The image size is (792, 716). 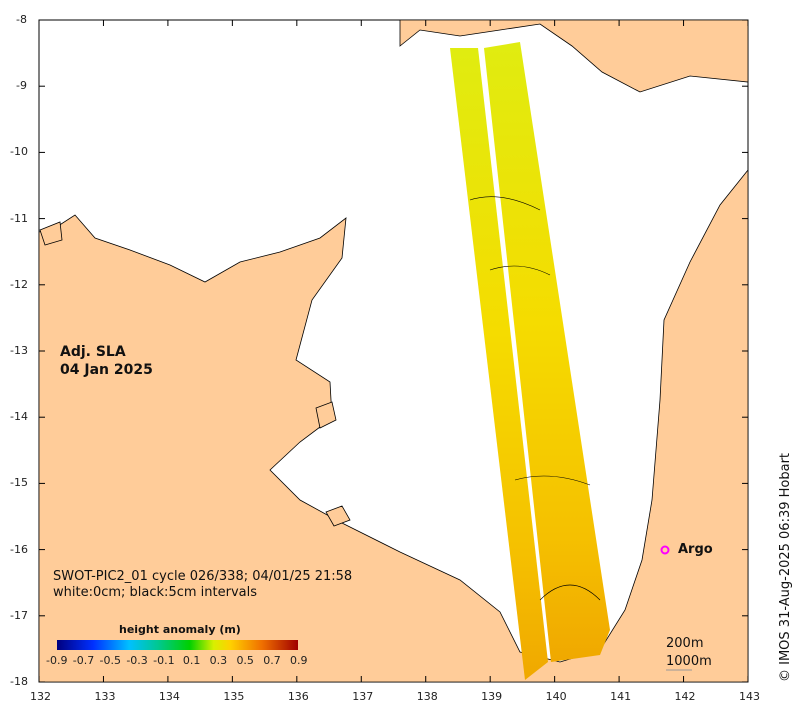 What do you see at coordinates (427, 696) in the screenshot?
I see `x-tick-label: 138` at bounding box center [427, 696].